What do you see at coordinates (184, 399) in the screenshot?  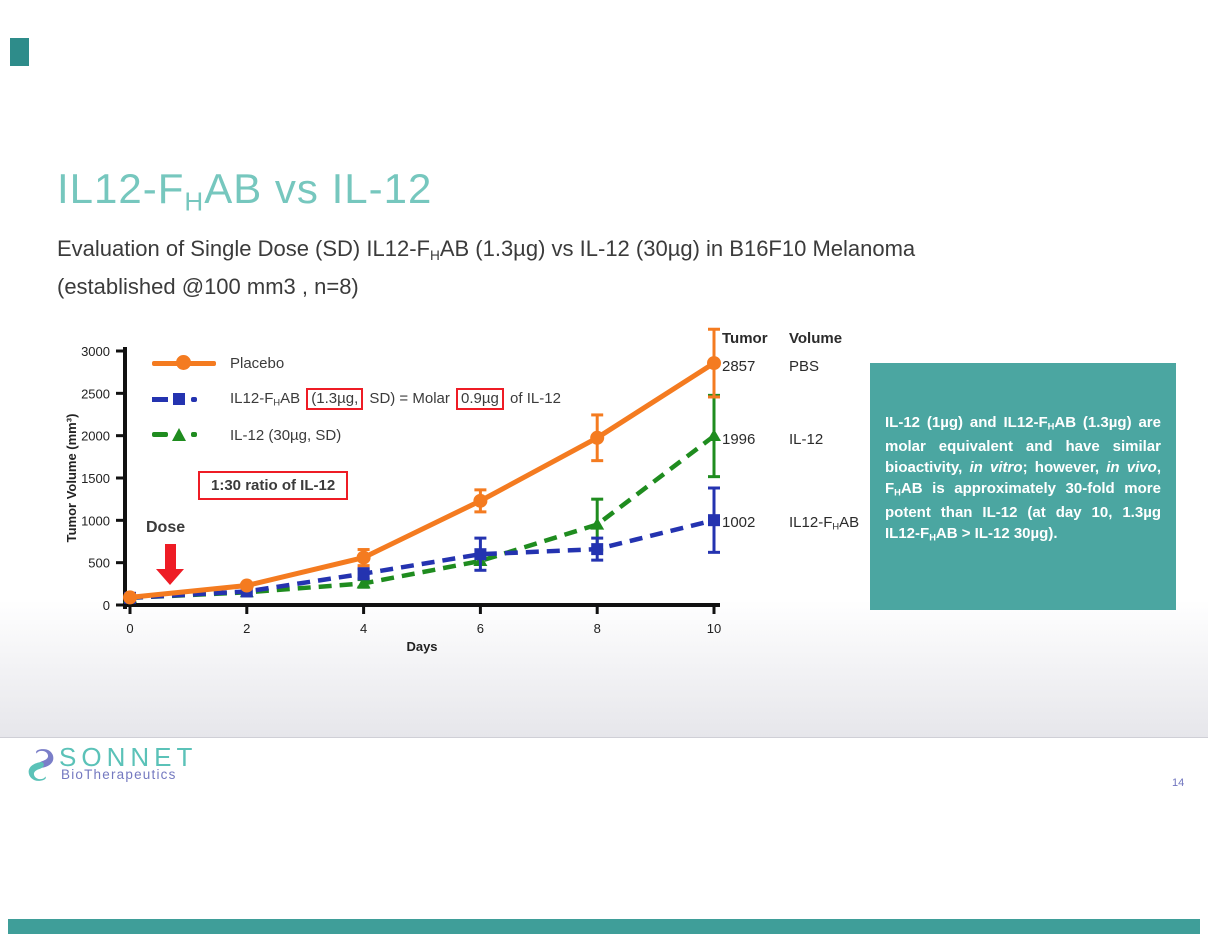 I see `il12fhab-line-marker` at bounding box center [184, 399].